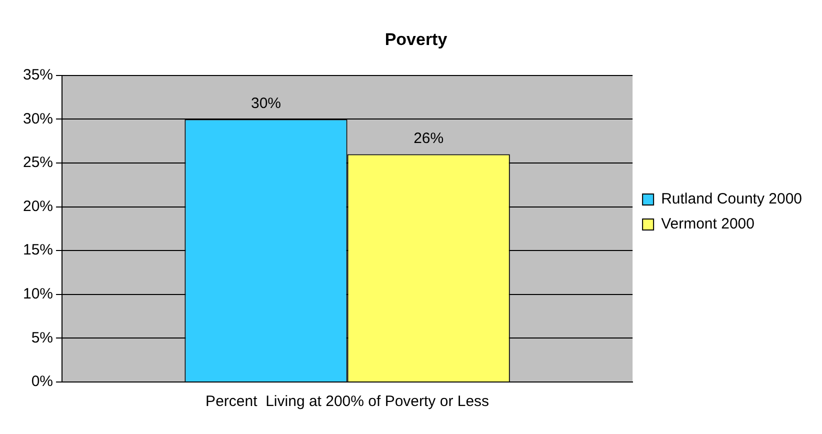 Image resolution: width=822 pixels, height=434 pixels. I want to click on legend-label: Rutland County 2000, so click(731, 199).